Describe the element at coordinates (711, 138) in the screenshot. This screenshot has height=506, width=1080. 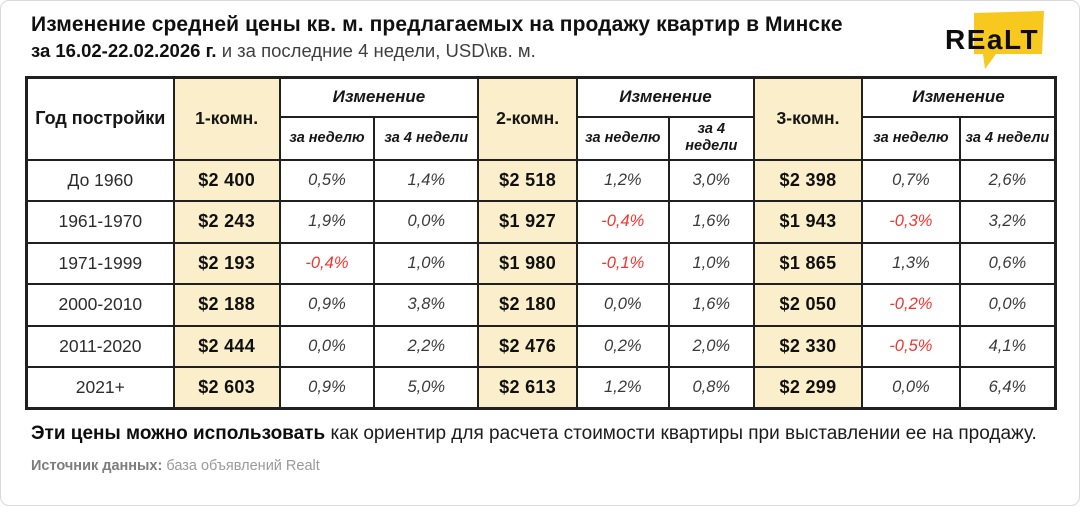
I see `month-subheader-2: за 4 недели` at that location.